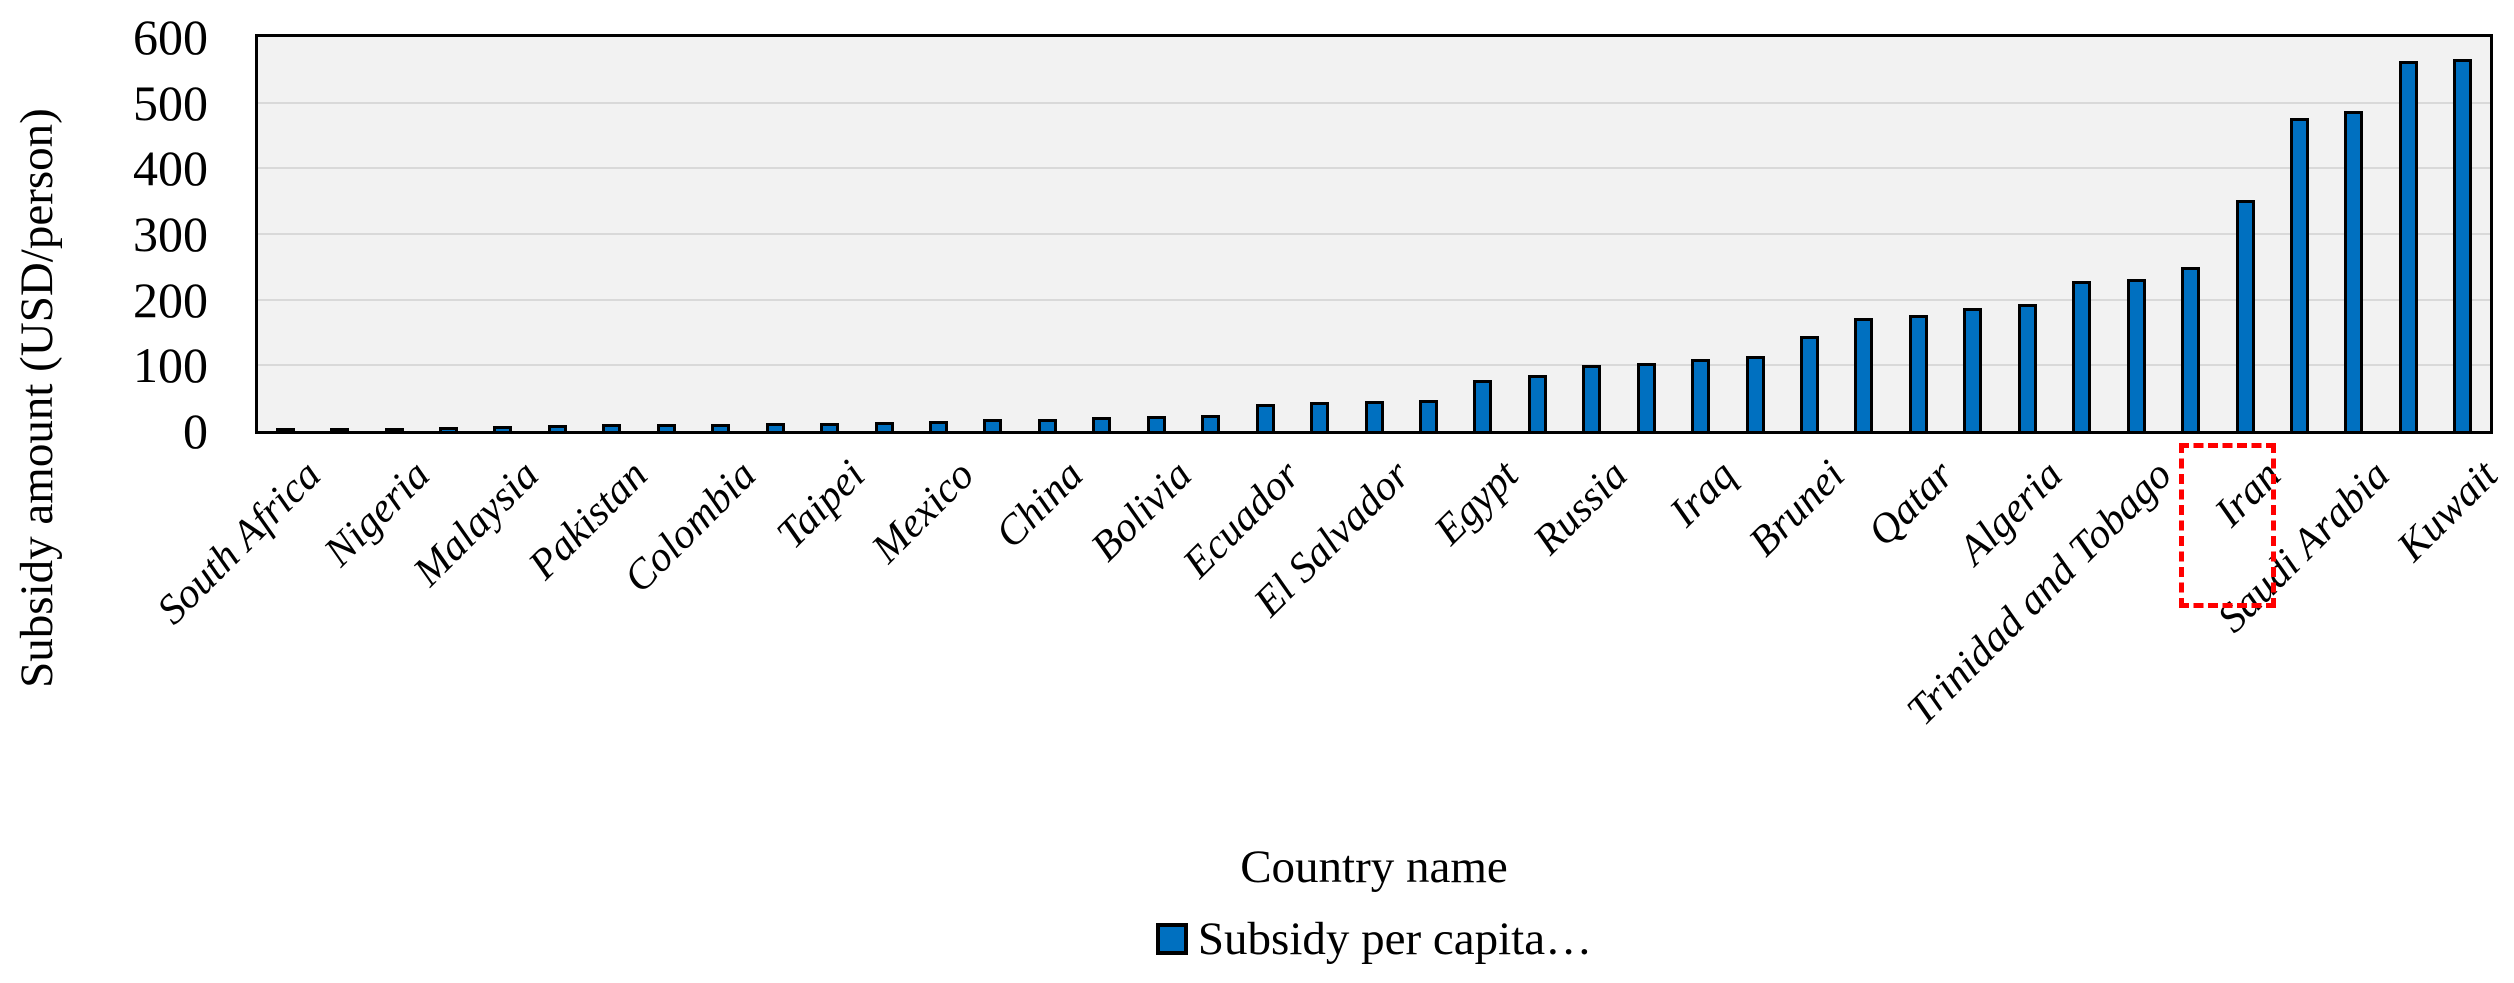 The image size is (2514, 983). I want to click on bar-algeria, so click(2027, 367).